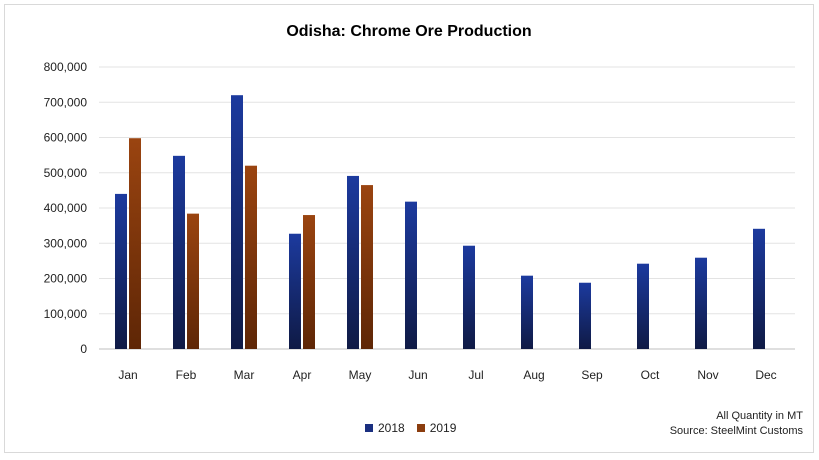 This screenshot has width=819, height=460. What do you see at coordinates (701, 303) in the screenshot?
I see `bar-2018-nov` at bounding box center [701, 303].